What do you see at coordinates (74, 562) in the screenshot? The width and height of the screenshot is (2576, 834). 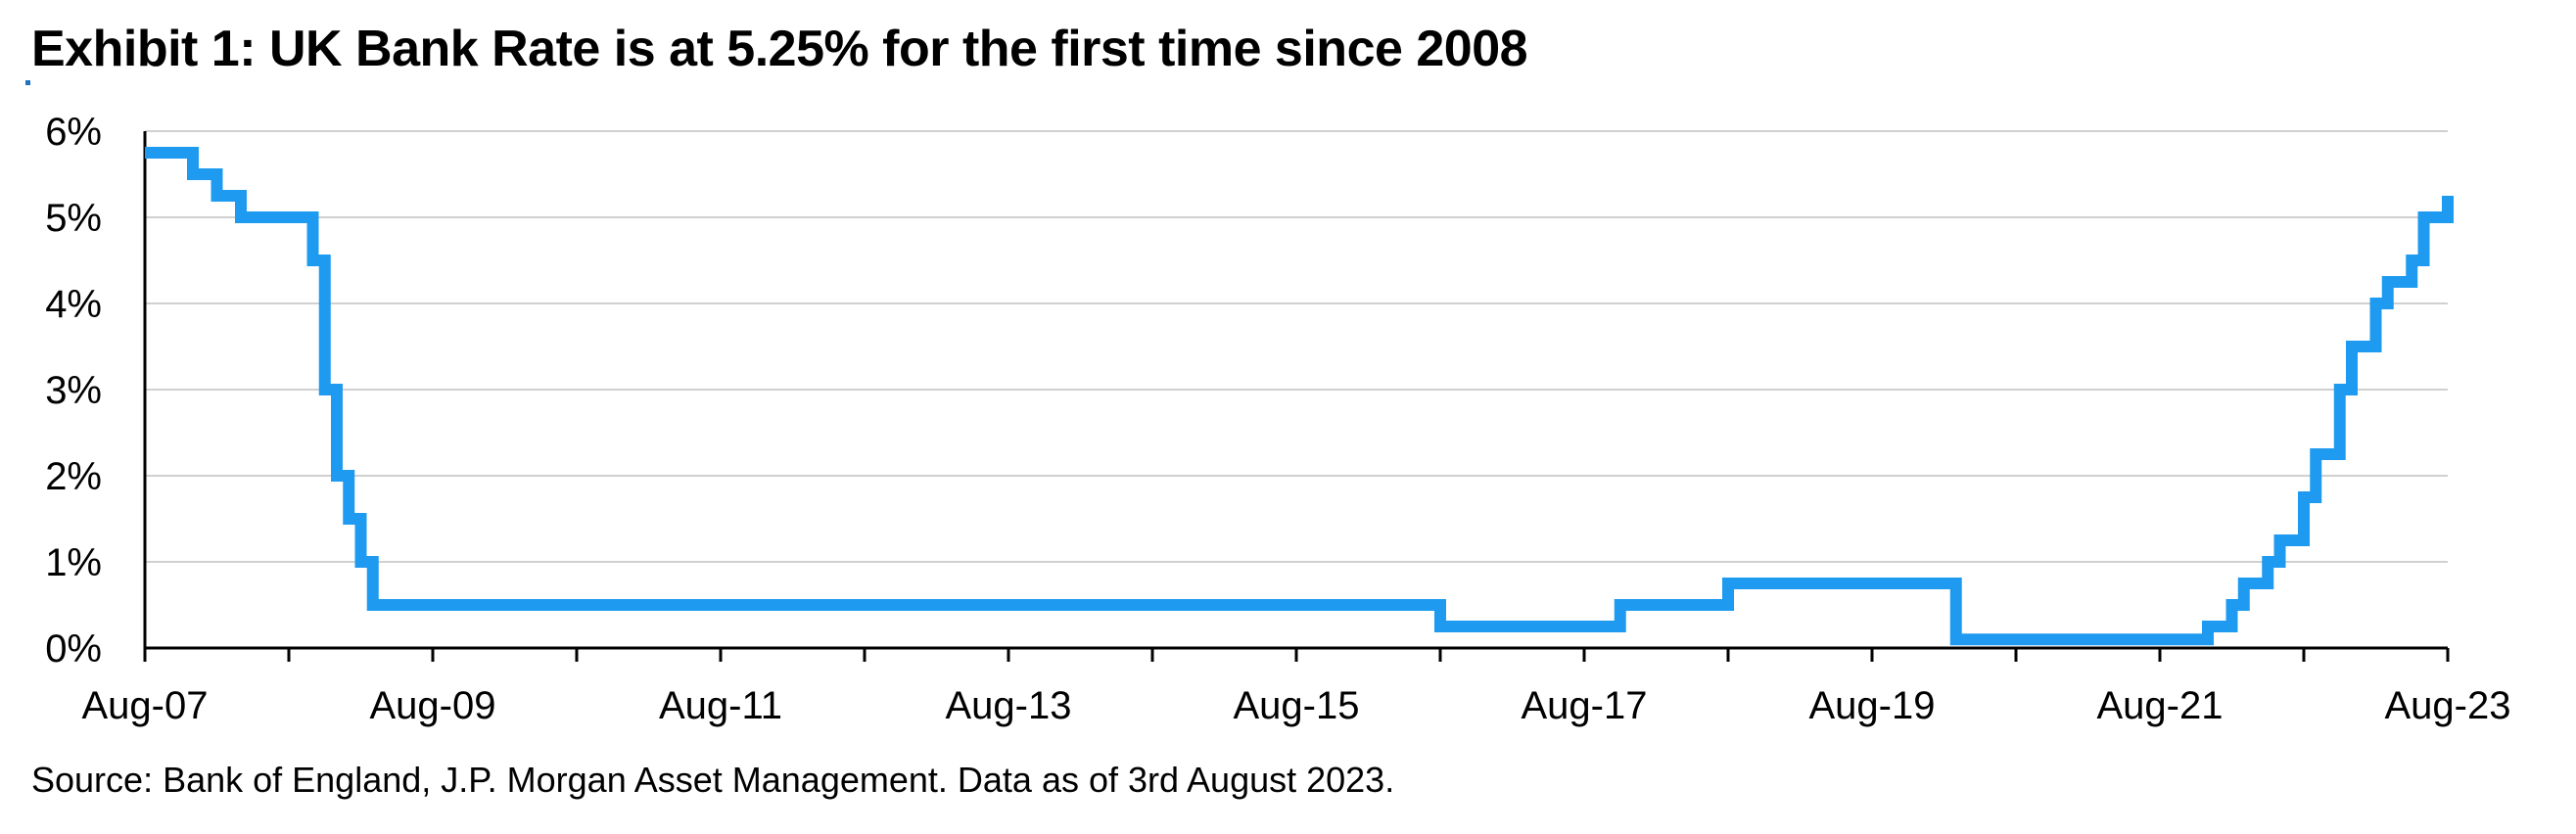 I see `y-tick-label: 1%` at bounding box center [74, 562].